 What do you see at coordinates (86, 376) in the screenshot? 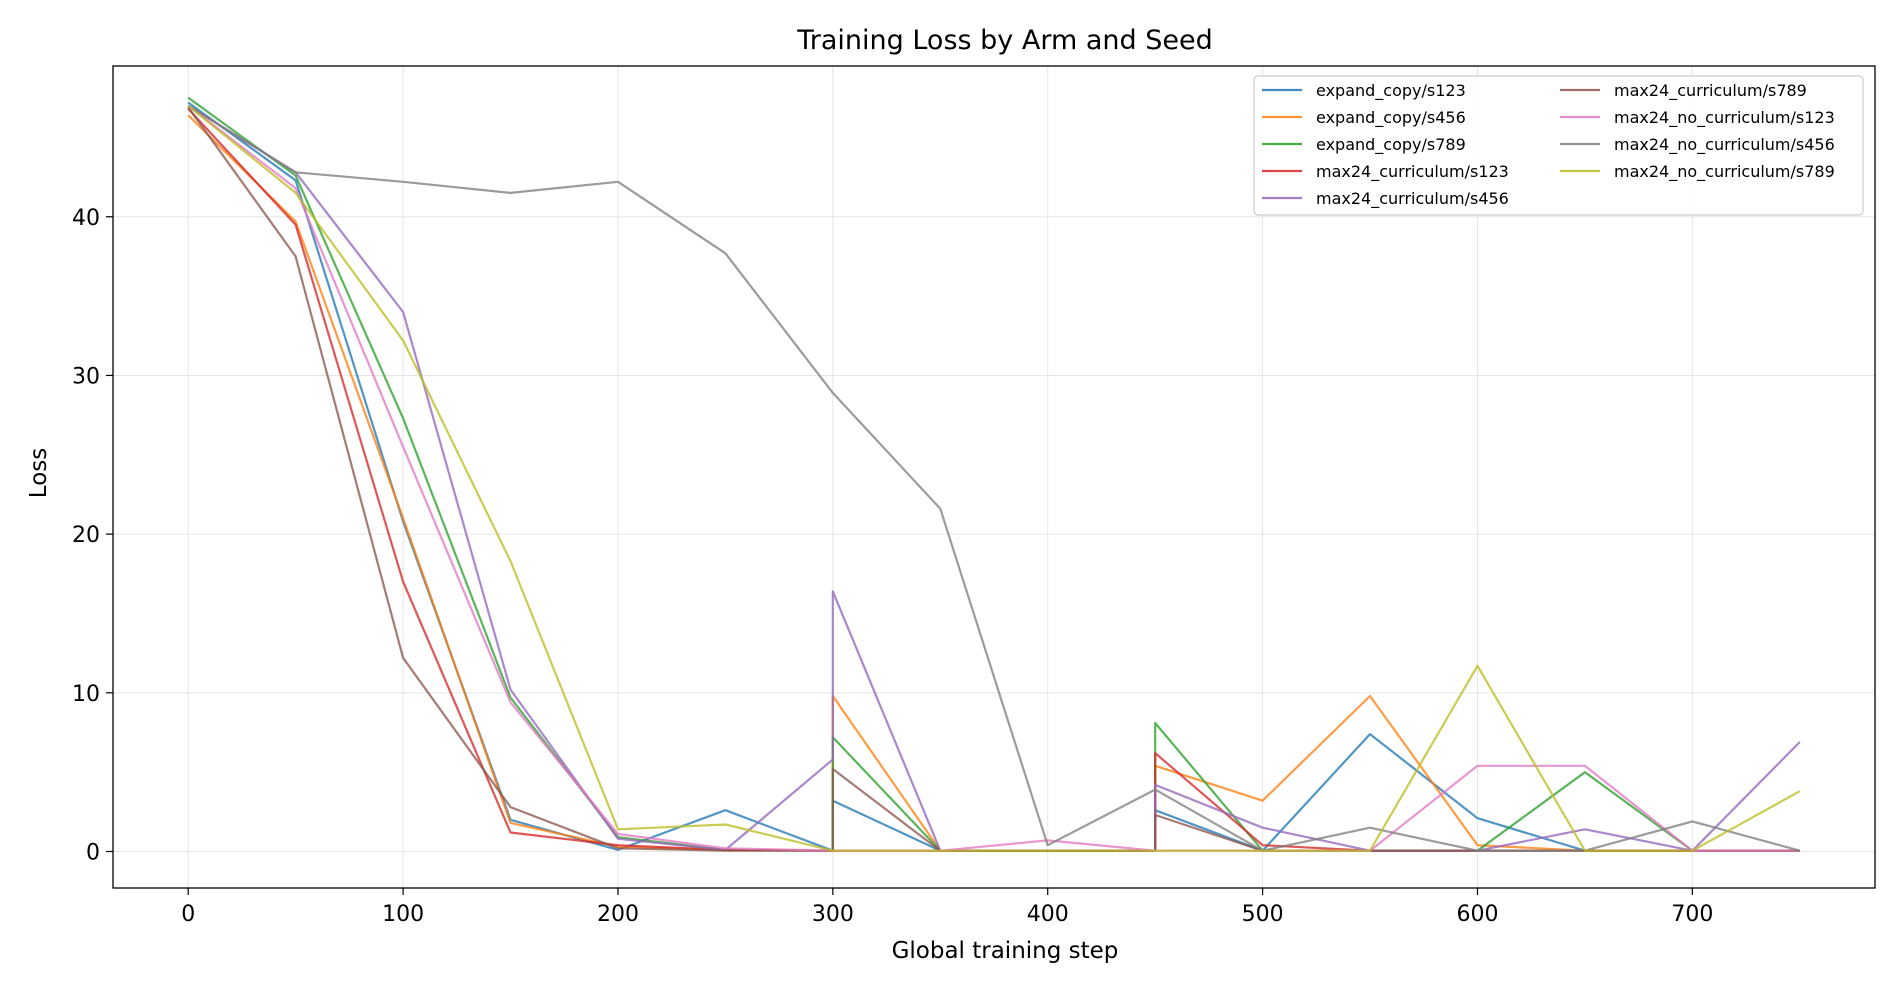
I see `y-tick-label: 30` at bounding box center [86, 376].